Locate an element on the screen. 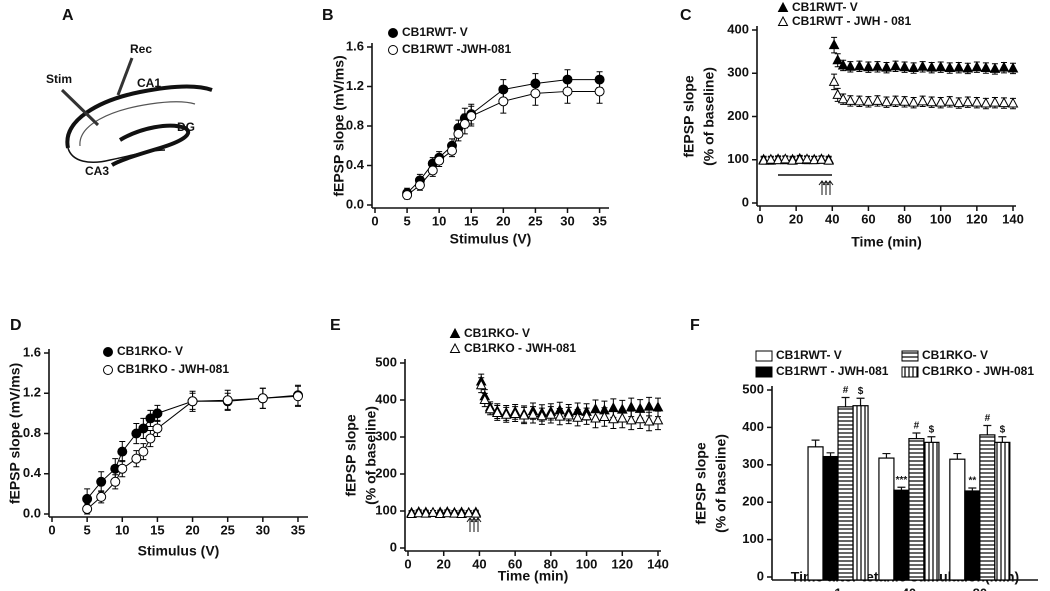  x-axis-label: Stimulus (V) is located at coordinates (179, 551).